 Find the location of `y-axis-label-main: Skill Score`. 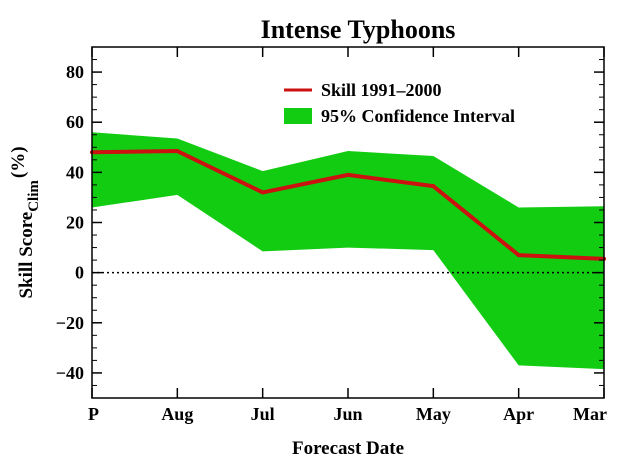

y-axis-label-main: Skill Score is located at coordinates (26, 255).